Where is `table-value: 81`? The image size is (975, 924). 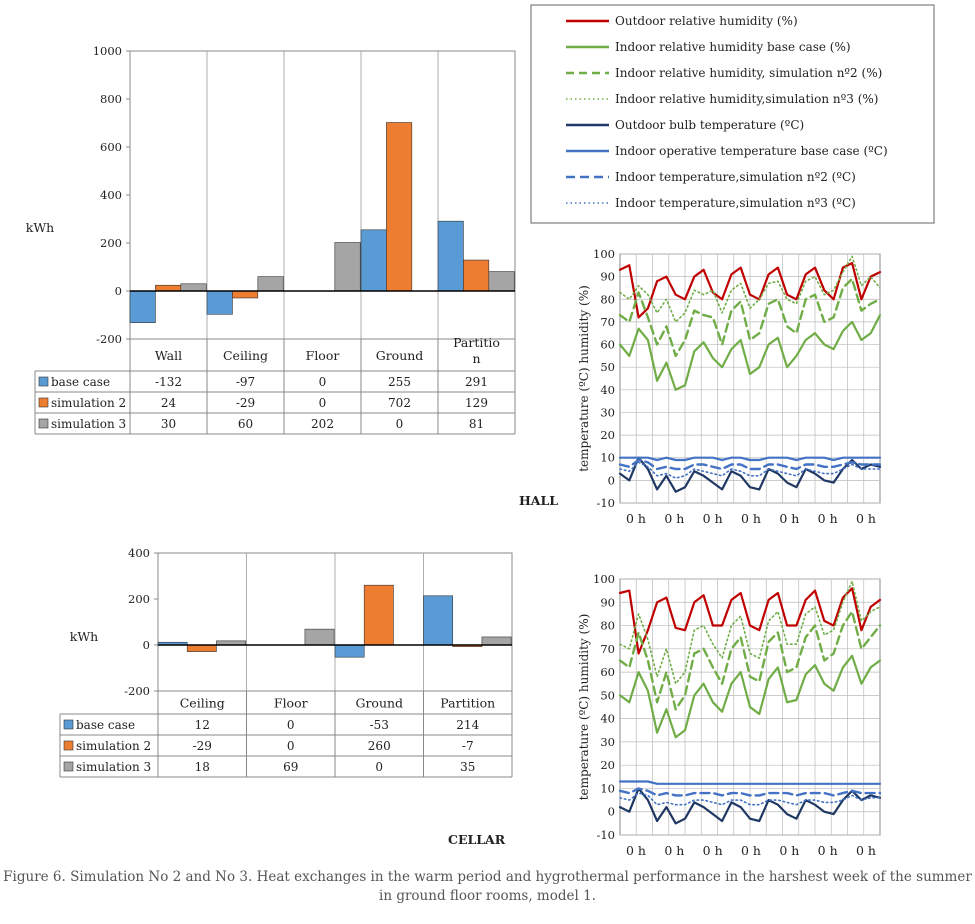
table-value: 81 is located at coordinates (476, 424).